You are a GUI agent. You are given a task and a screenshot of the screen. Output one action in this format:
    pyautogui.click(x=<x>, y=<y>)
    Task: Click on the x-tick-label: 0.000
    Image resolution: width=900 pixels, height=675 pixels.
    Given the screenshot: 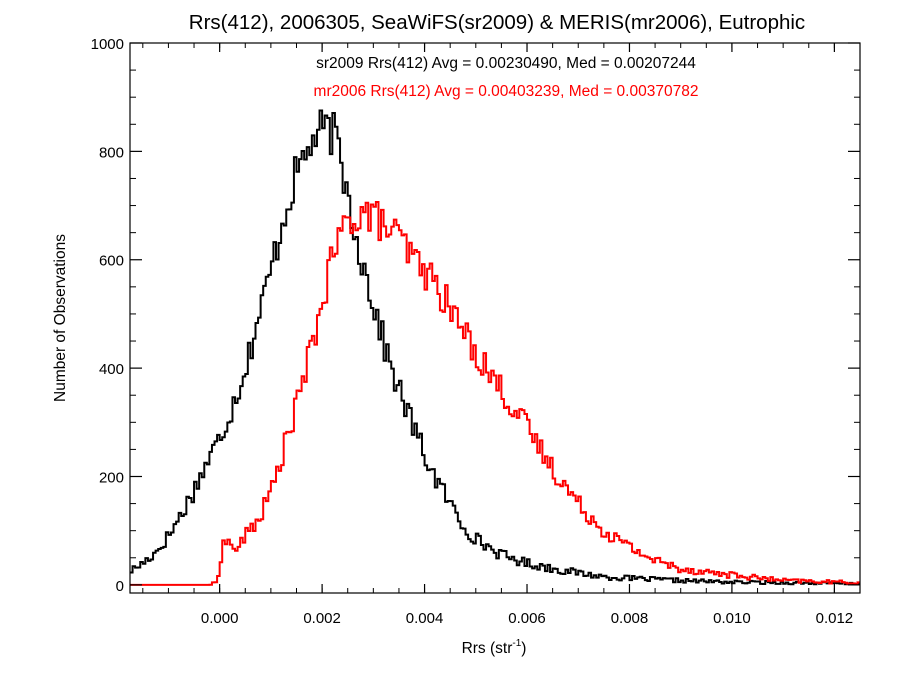 What is the action you would take?
    pyautogui.click(x=220, y=618)
    